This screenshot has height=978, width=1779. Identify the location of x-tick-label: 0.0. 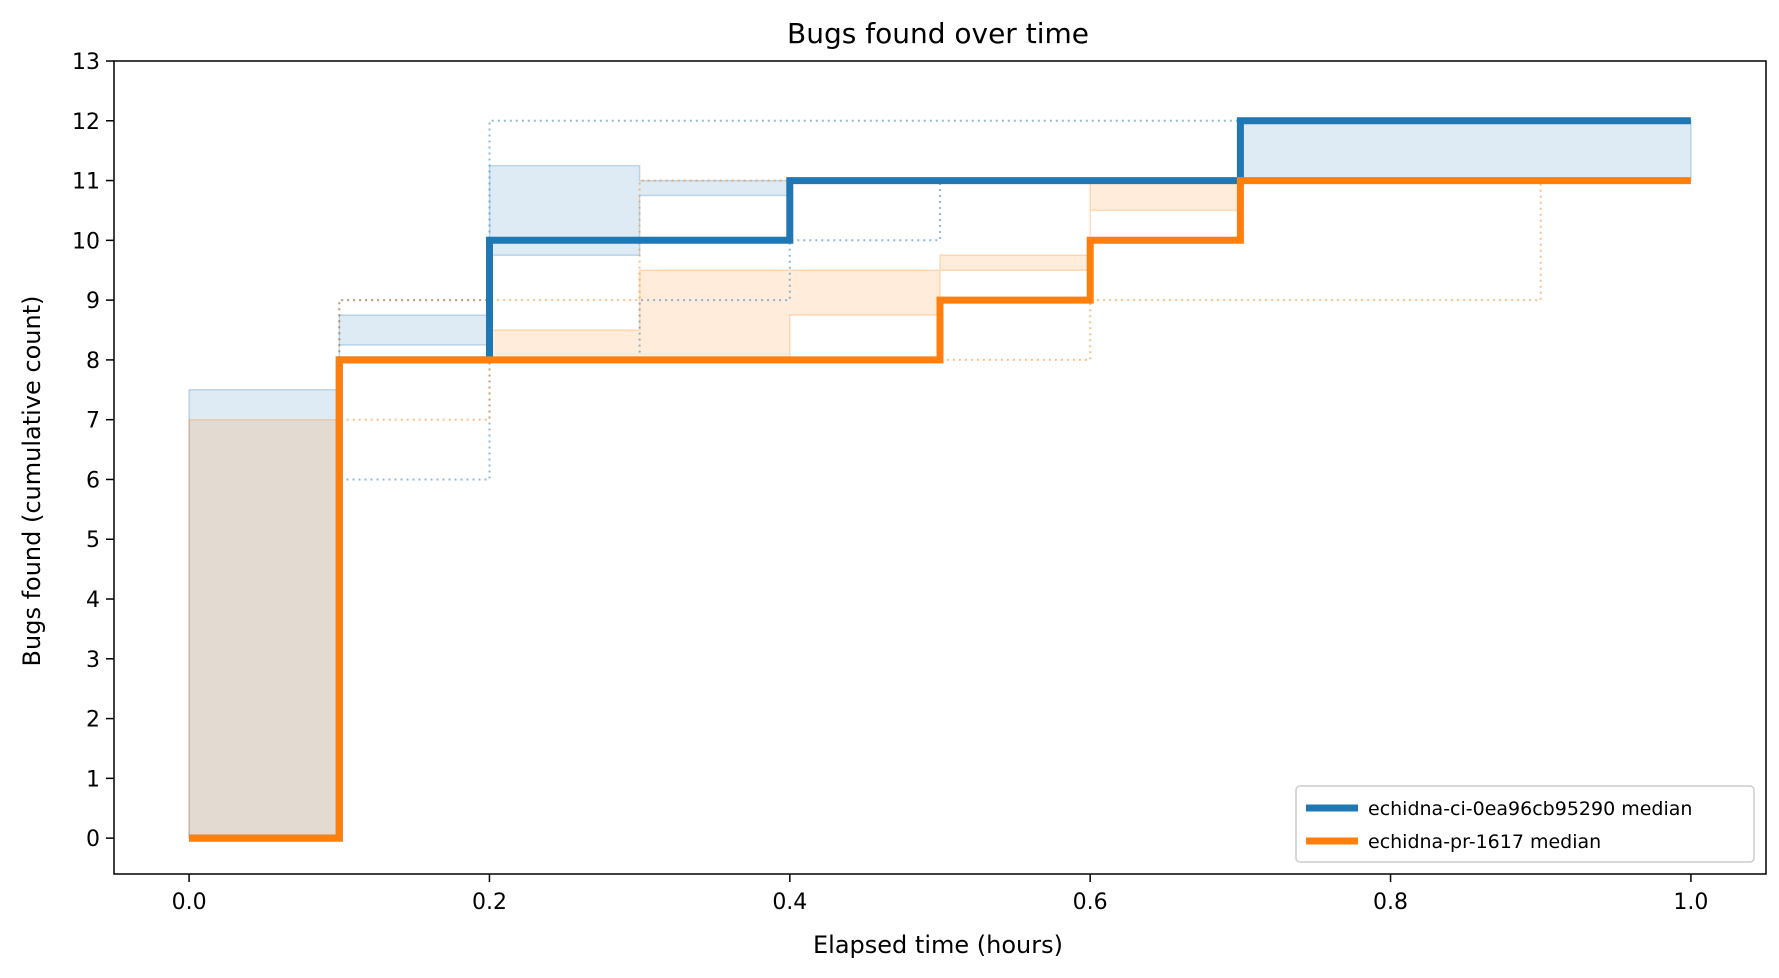
(189, 902).